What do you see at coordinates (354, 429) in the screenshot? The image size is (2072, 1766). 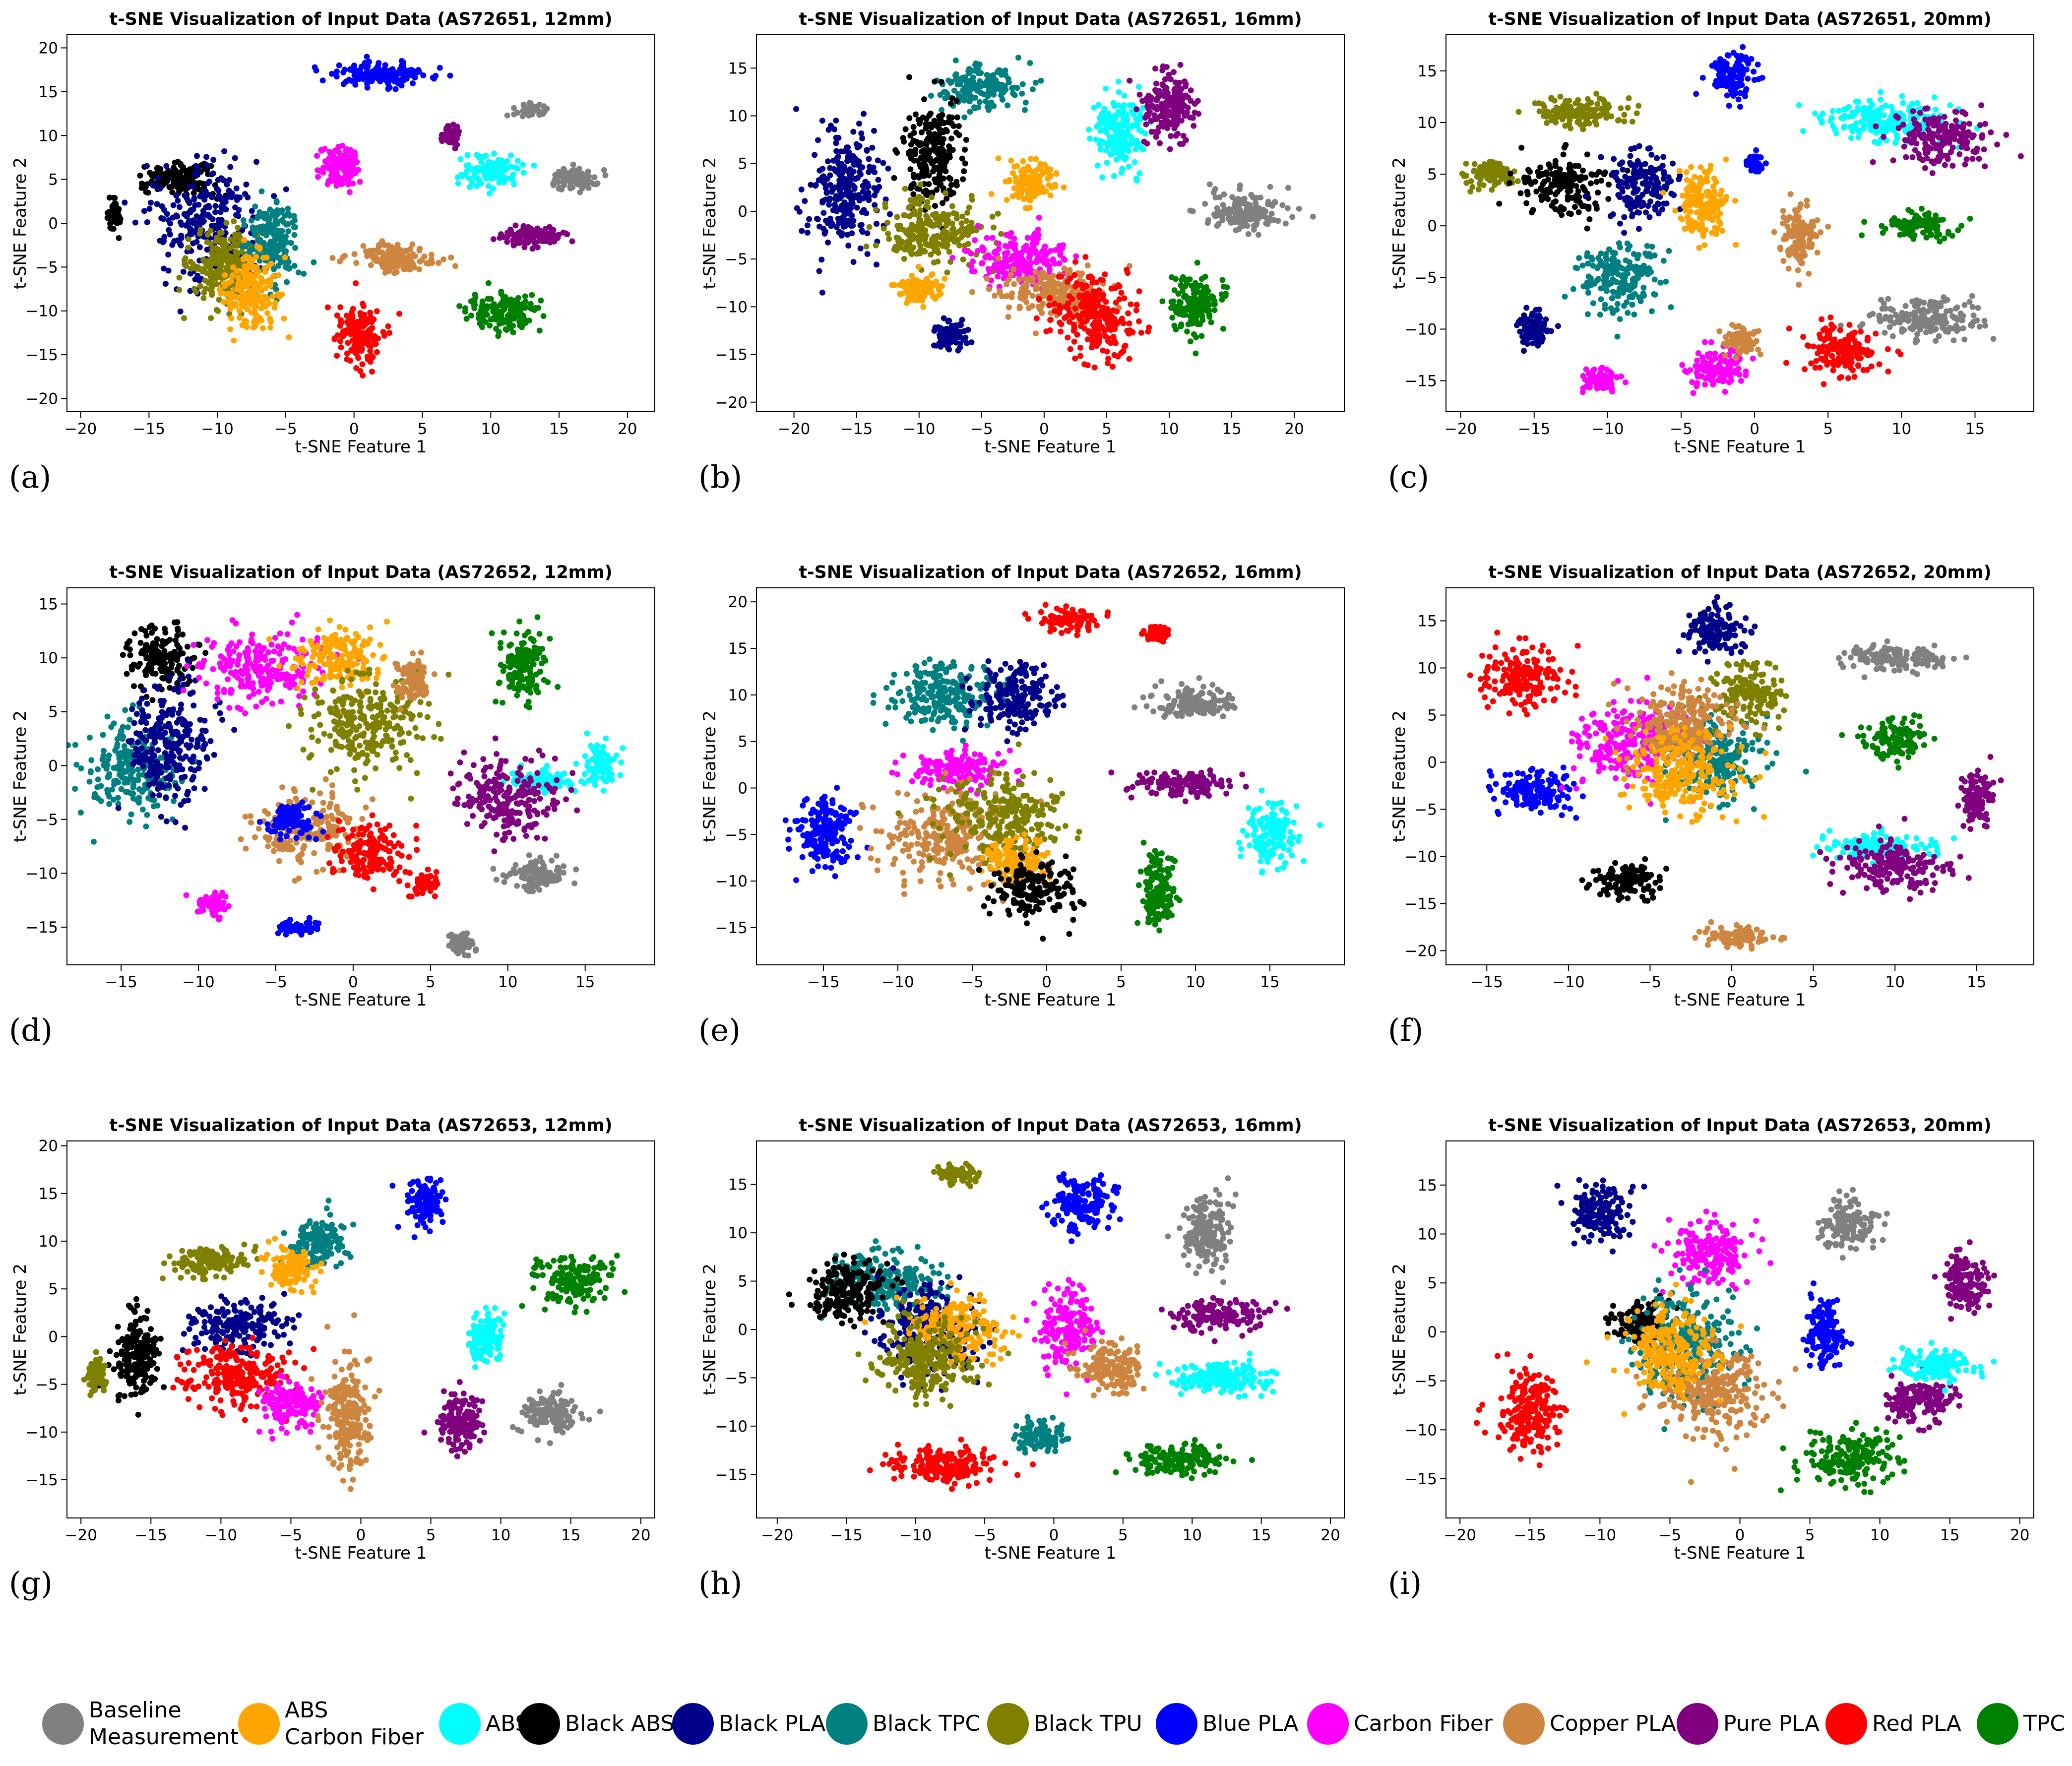 I see `x-tick-label: 0` at bounding box center [354, 429].